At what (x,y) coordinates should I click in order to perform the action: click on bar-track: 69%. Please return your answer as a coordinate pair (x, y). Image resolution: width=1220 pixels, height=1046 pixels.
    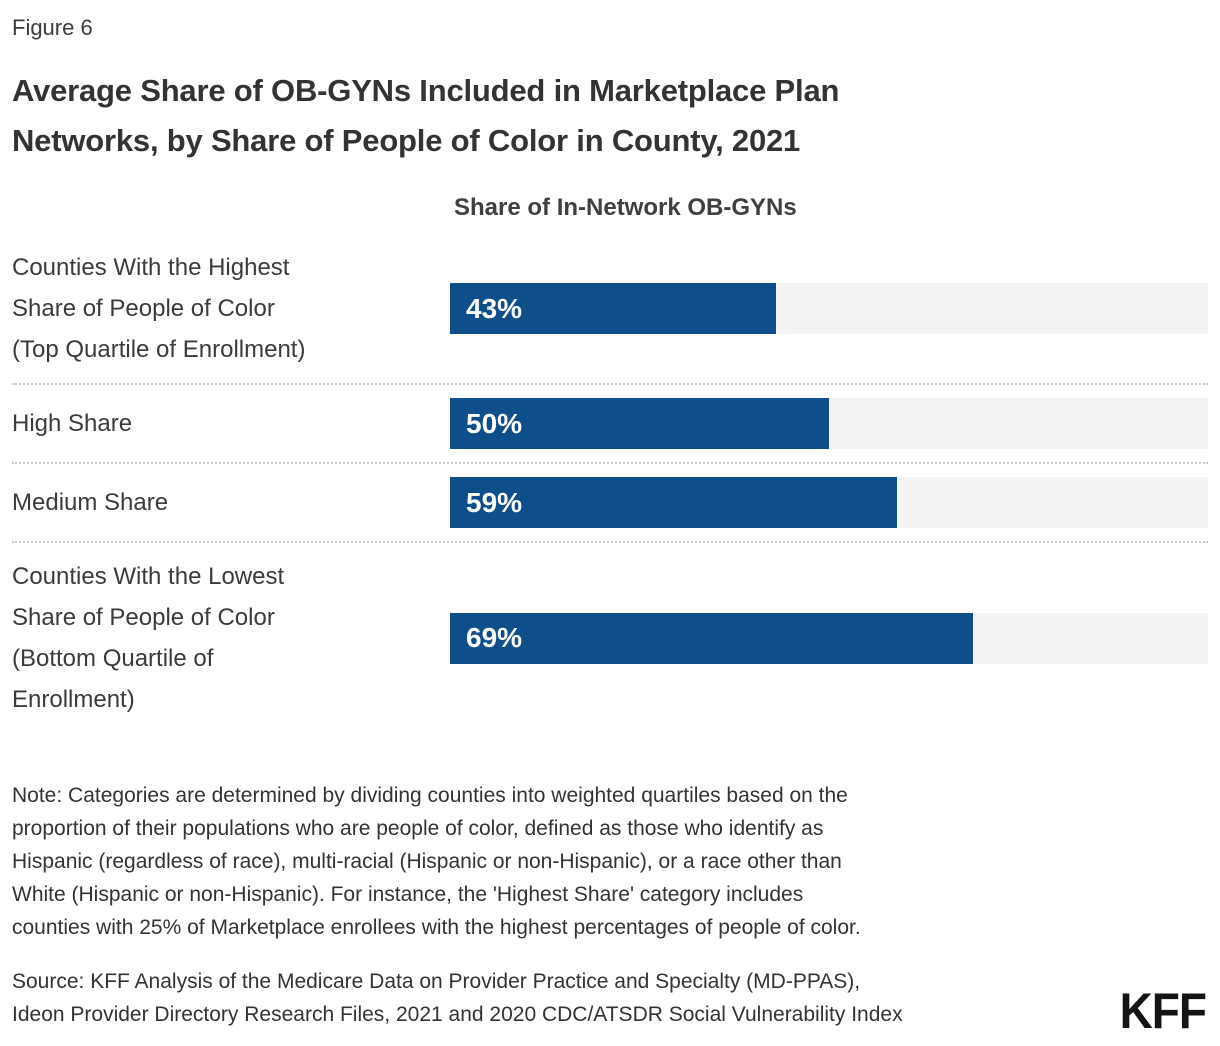
    Looking at the image, I should click on (829, 638).